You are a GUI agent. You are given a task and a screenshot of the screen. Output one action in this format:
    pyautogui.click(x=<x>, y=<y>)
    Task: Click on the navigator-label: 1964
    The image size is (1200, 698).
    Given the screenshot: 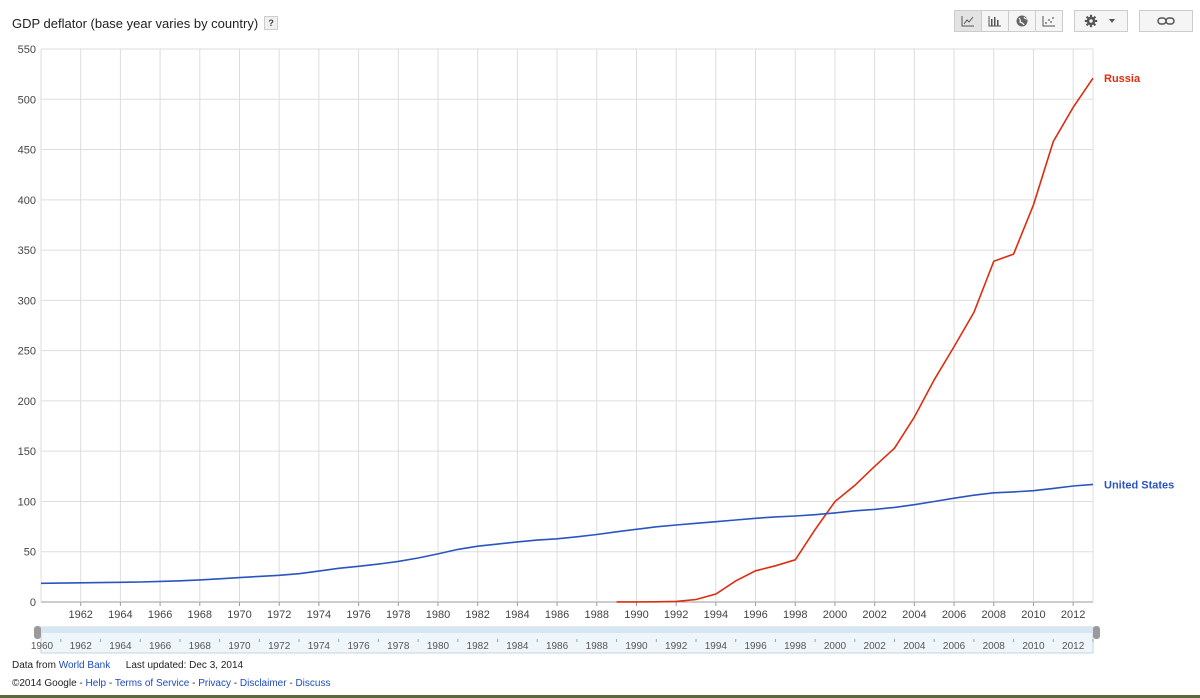 What is the action you would take?
    pyautogui.click(x=120, y=646)
    